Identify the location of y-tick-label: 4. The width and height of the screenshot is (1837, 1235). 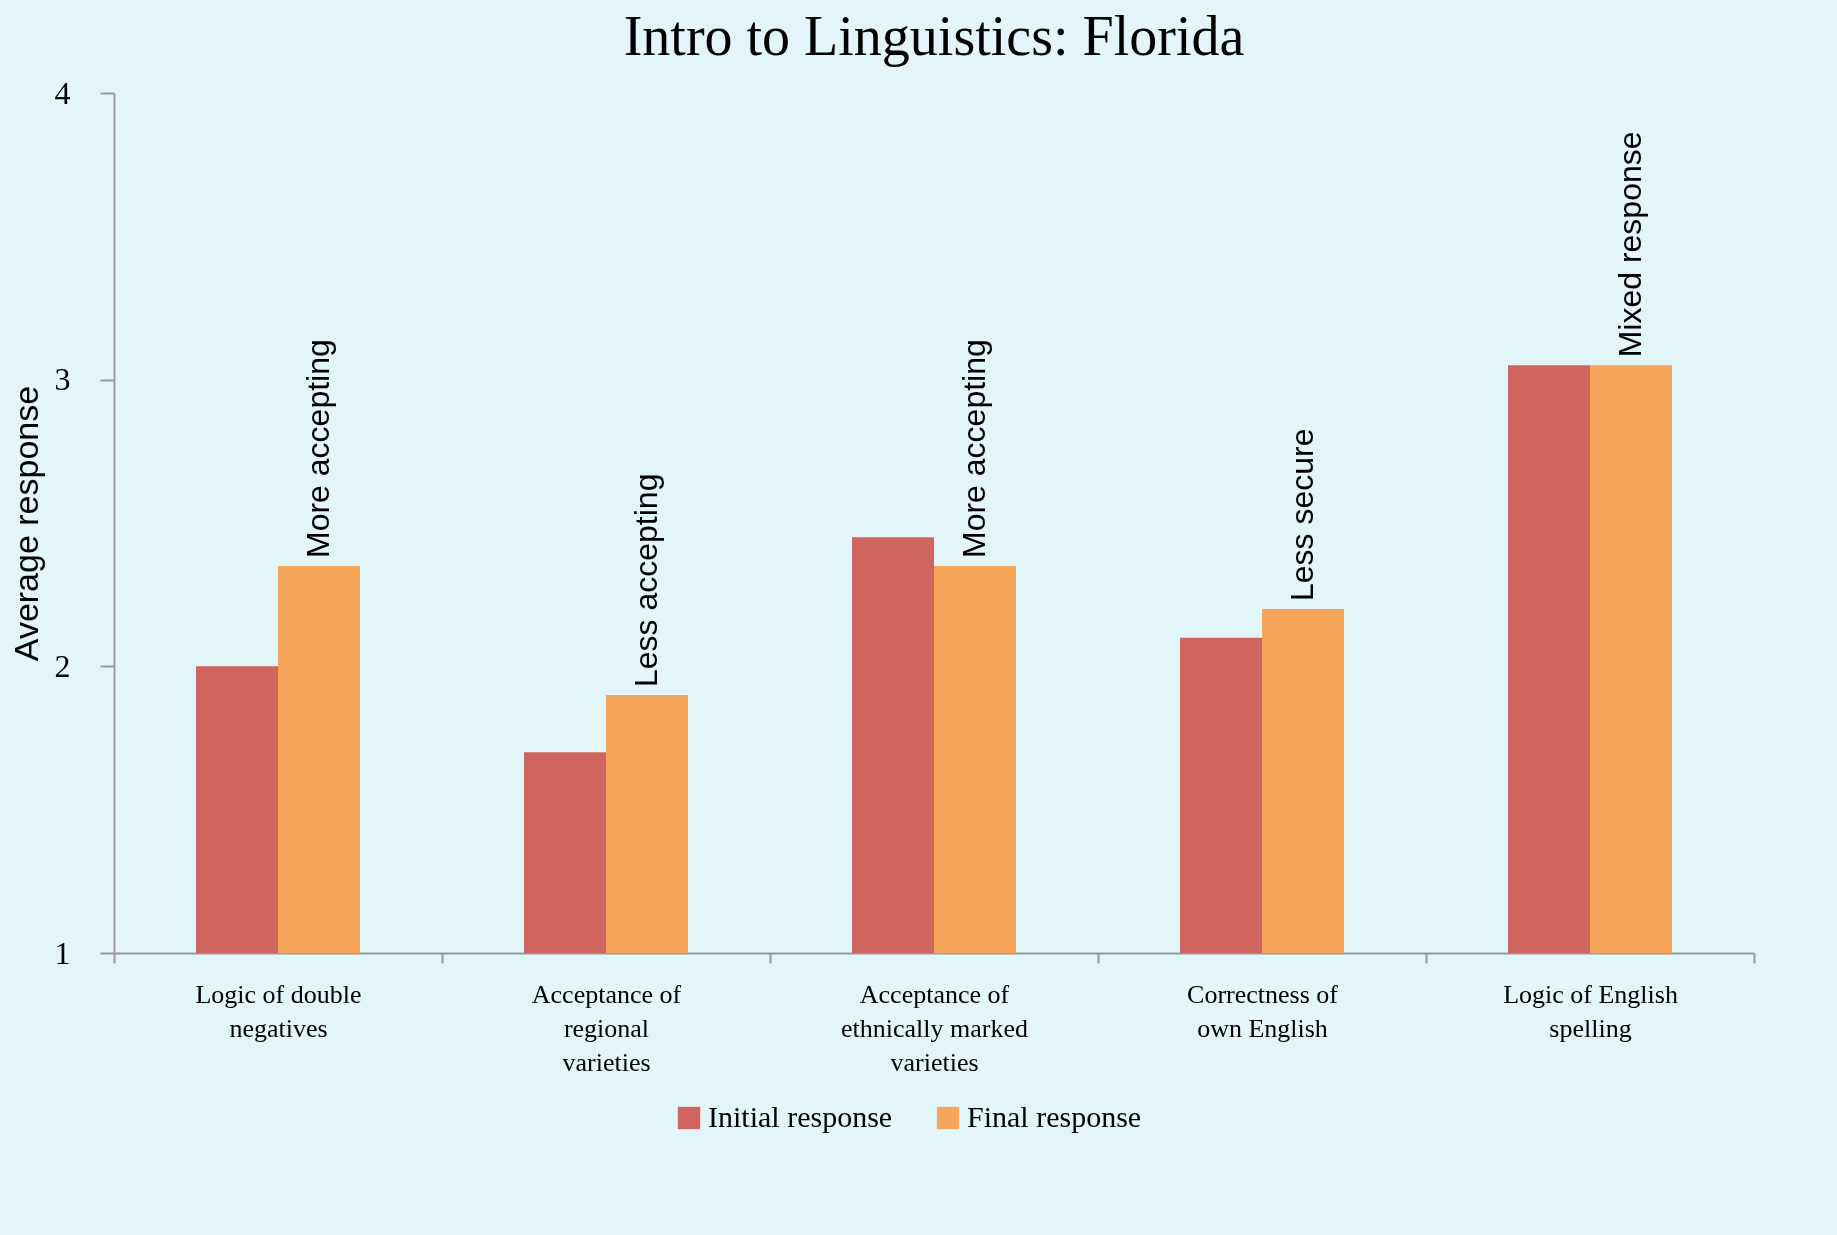
(62, 92).